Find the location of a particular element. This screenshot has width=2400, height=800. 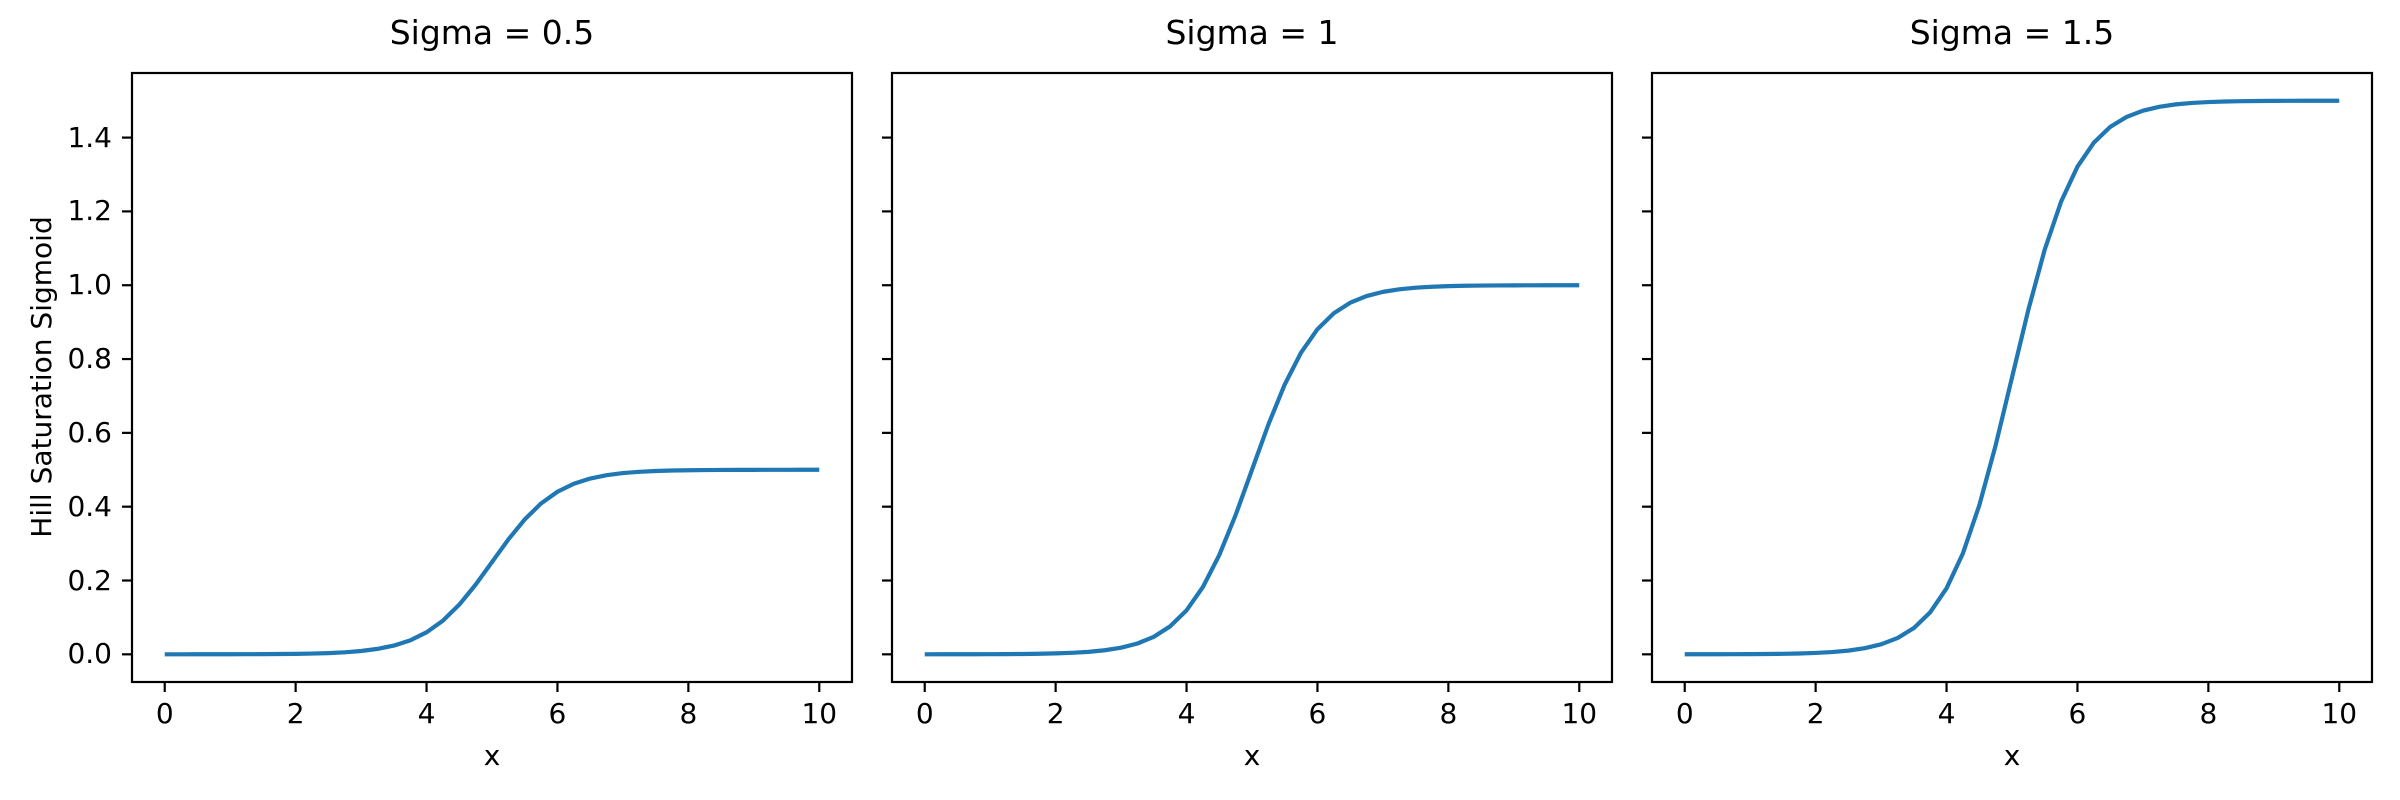

y-tick-label: 0.8 is located at coordinates (89, 359).